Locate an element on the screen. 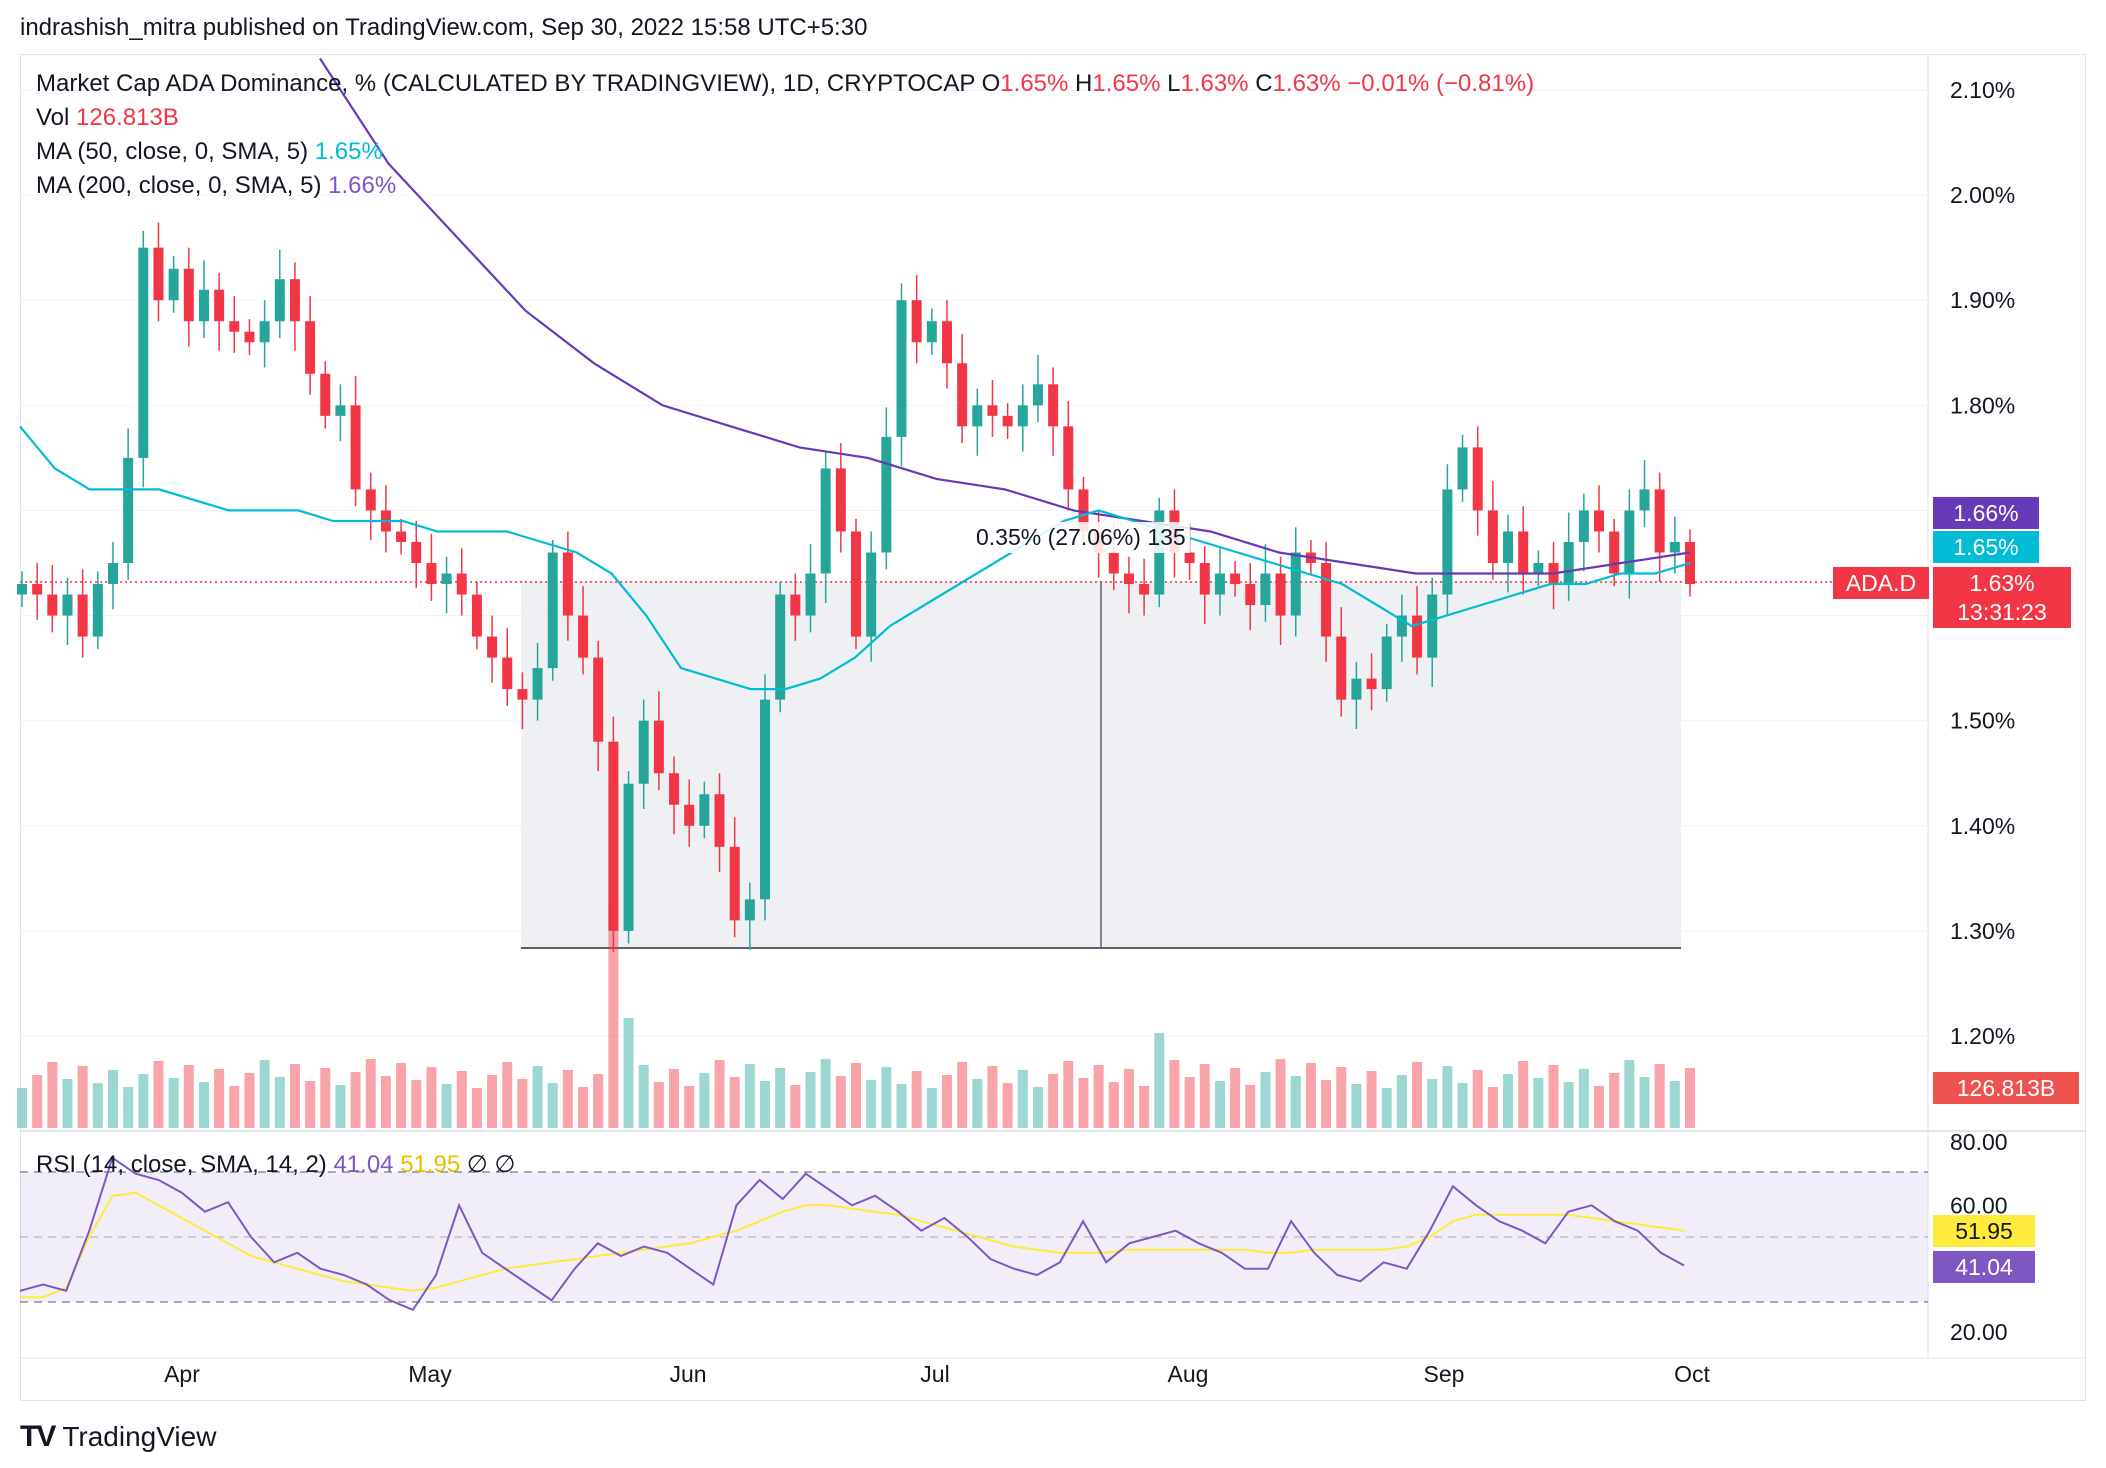  legend-high-label: H is located at coordinates (1084, 83).